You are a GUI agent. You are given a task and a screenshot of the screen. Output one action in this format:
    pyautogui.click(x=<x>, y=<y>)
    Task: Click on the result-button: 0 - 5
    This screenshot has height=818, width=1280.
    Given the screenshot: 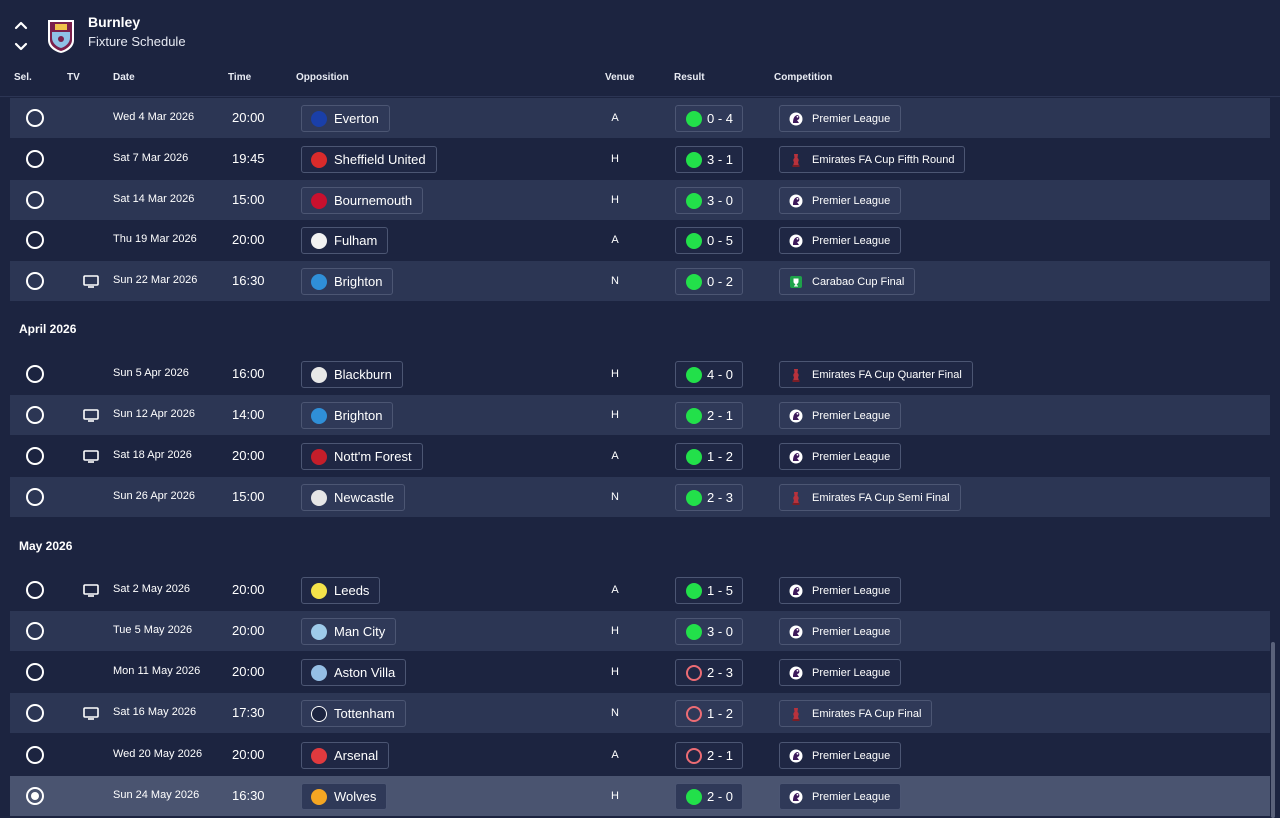 What is the action you would take?
    pyautogui.click(x=709, y=240)
    